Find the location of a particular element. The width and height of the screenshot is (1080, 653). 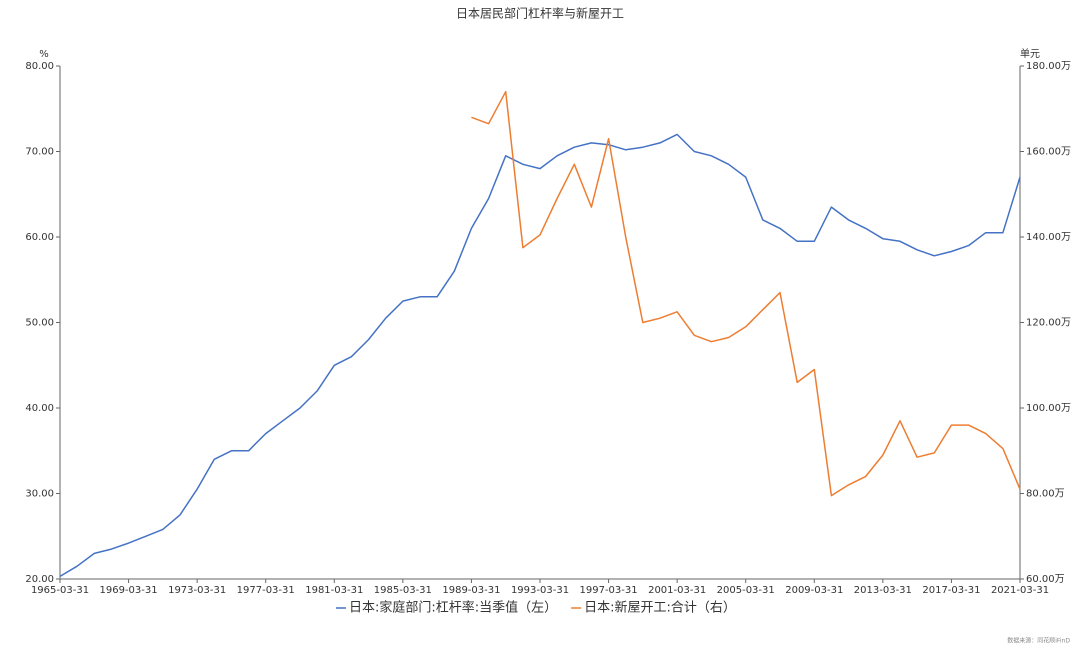

y-tick-label: 50.00 is located at coordinates (39, 323).